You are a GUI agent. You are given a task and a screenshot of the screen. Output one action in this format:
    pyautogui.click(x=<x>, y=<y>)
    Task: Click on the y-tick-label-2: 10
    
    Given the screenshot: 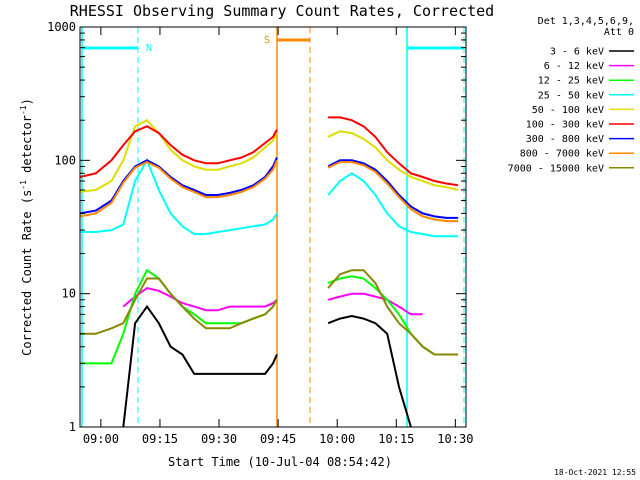 What is the action you would take?
    pyautogui.click(x=69, y=294)
    